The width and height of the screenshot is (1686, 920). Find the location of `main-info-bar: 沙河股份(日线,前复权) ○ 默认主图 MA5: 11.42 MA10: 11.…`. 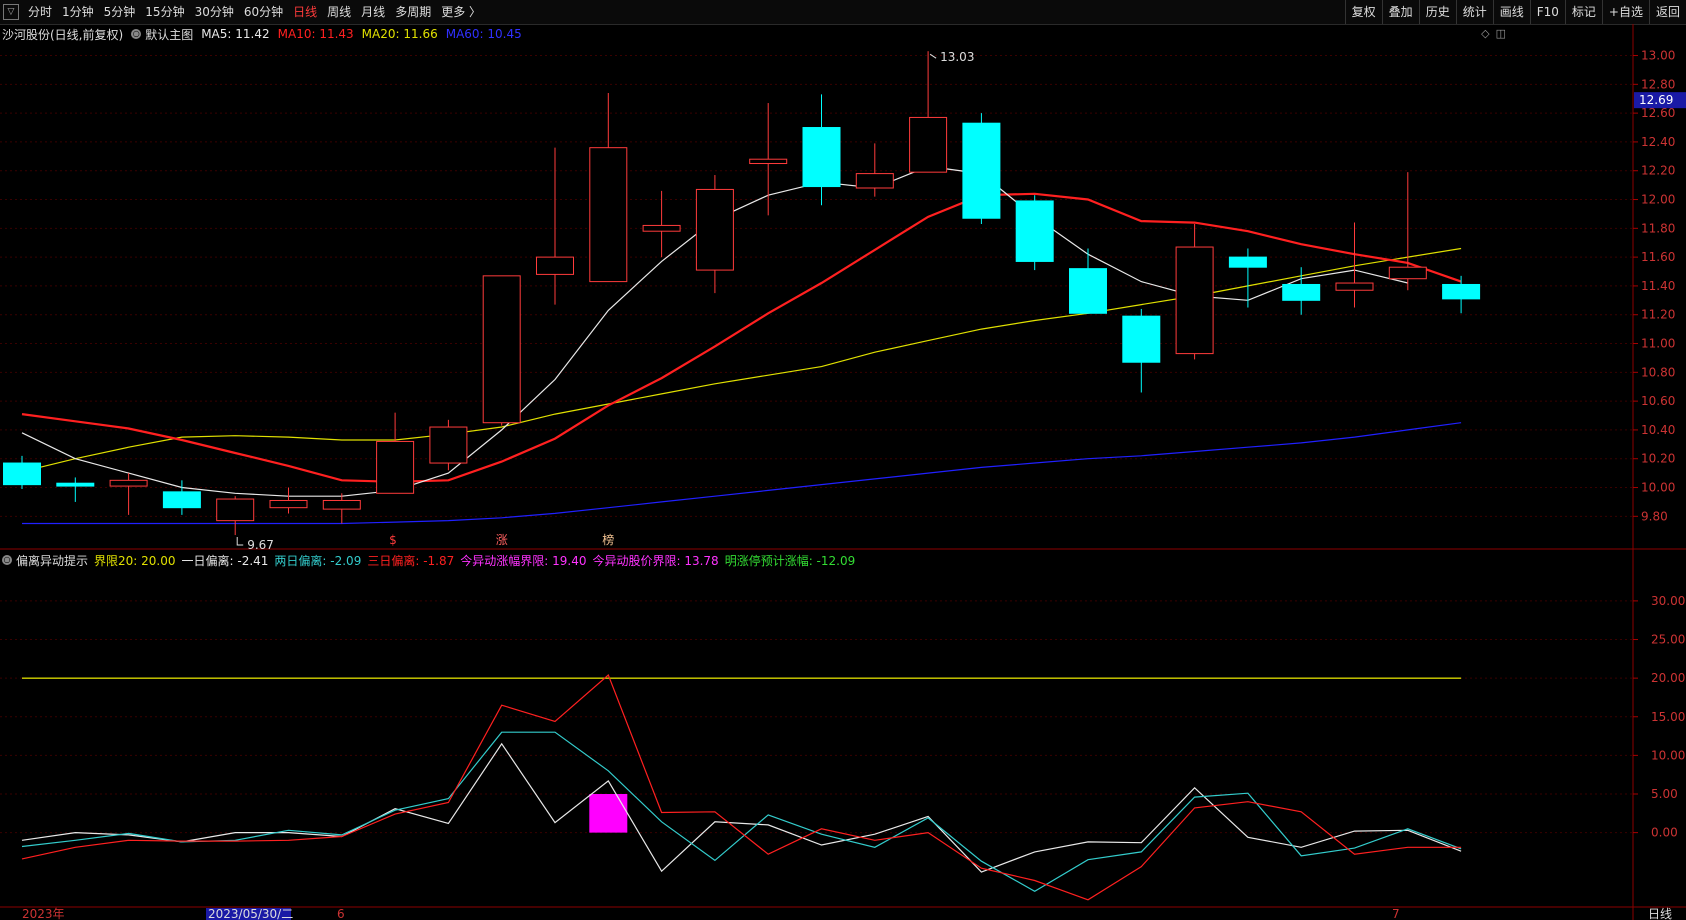

main-info-bar: 沙河股份(日线,前复权) ○ 默认主图 MA5: 11.42 MA10: 11.… is located at coordinates (266, 34).